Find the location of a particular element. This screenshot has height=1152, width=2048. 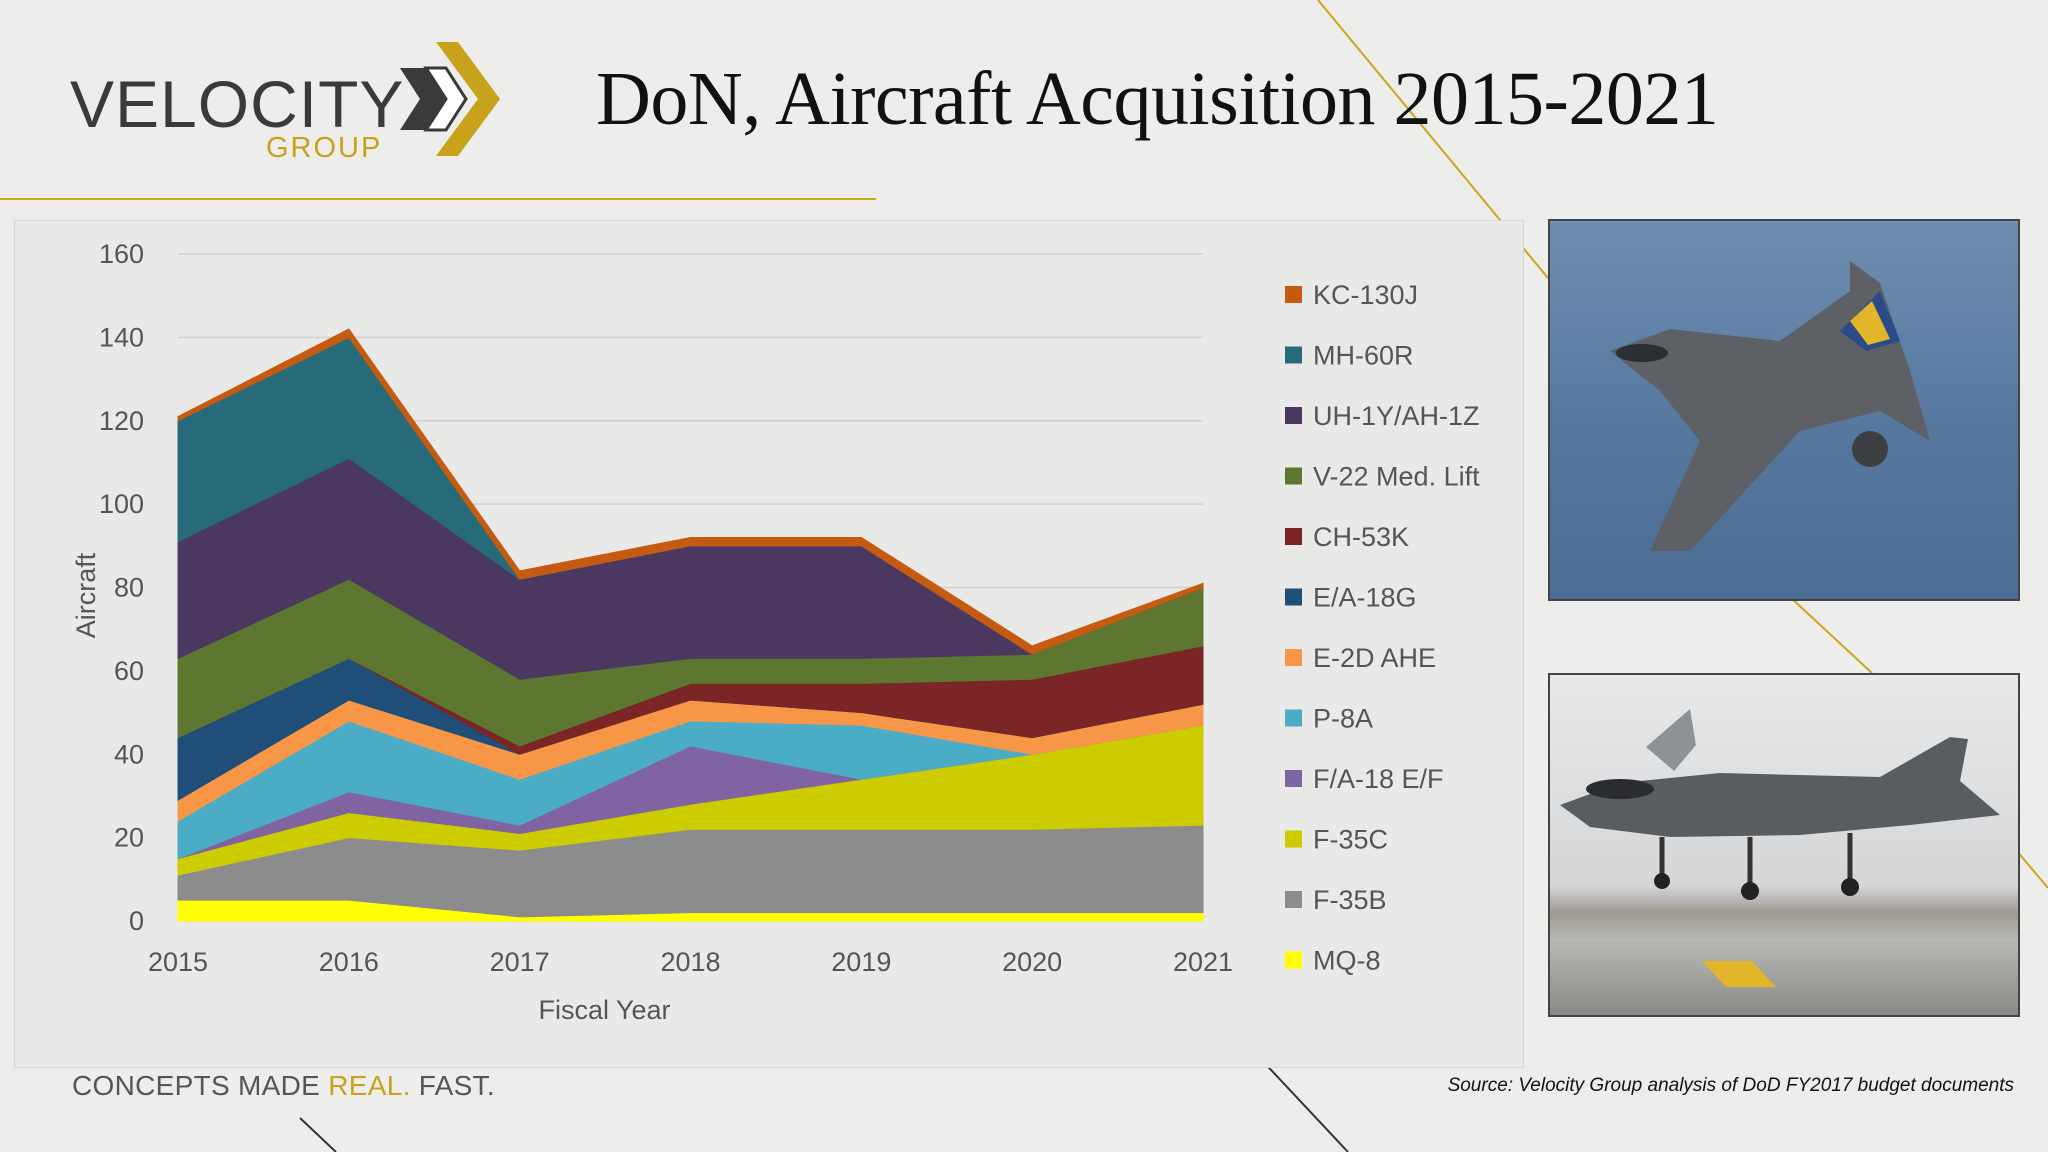

f35b-landing-photo is located at coordinates (1784, 845).